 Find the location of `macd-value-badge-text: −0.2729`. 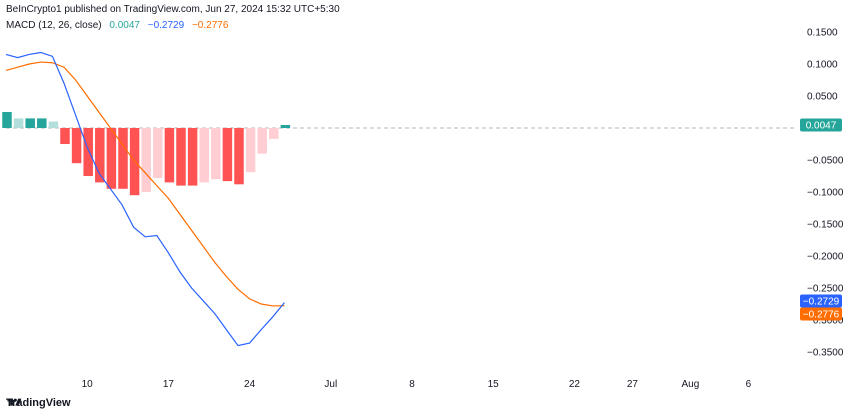

macd-value-badge-text: −0.2729 is located at coordinates (821, 302).